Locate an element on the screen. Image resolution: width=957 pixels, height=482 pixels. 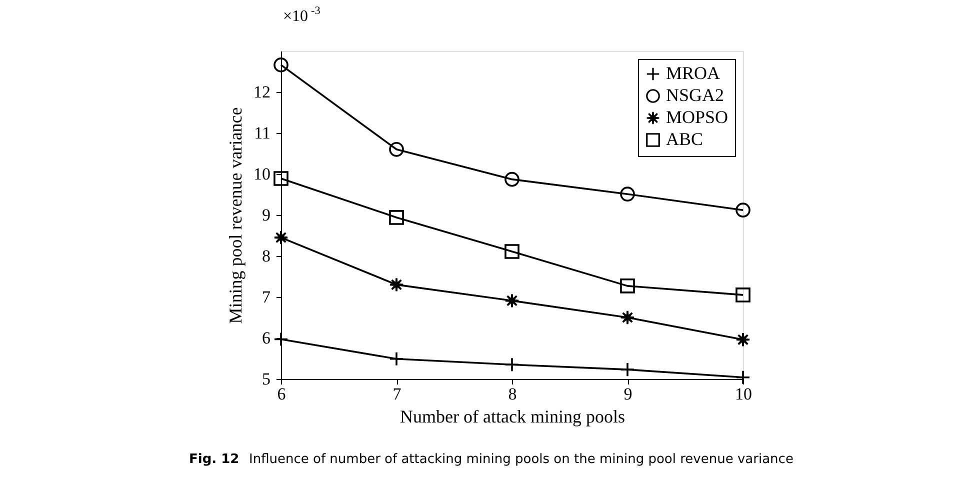
x-tick-label: 8 is located at coordinates (512, 394).